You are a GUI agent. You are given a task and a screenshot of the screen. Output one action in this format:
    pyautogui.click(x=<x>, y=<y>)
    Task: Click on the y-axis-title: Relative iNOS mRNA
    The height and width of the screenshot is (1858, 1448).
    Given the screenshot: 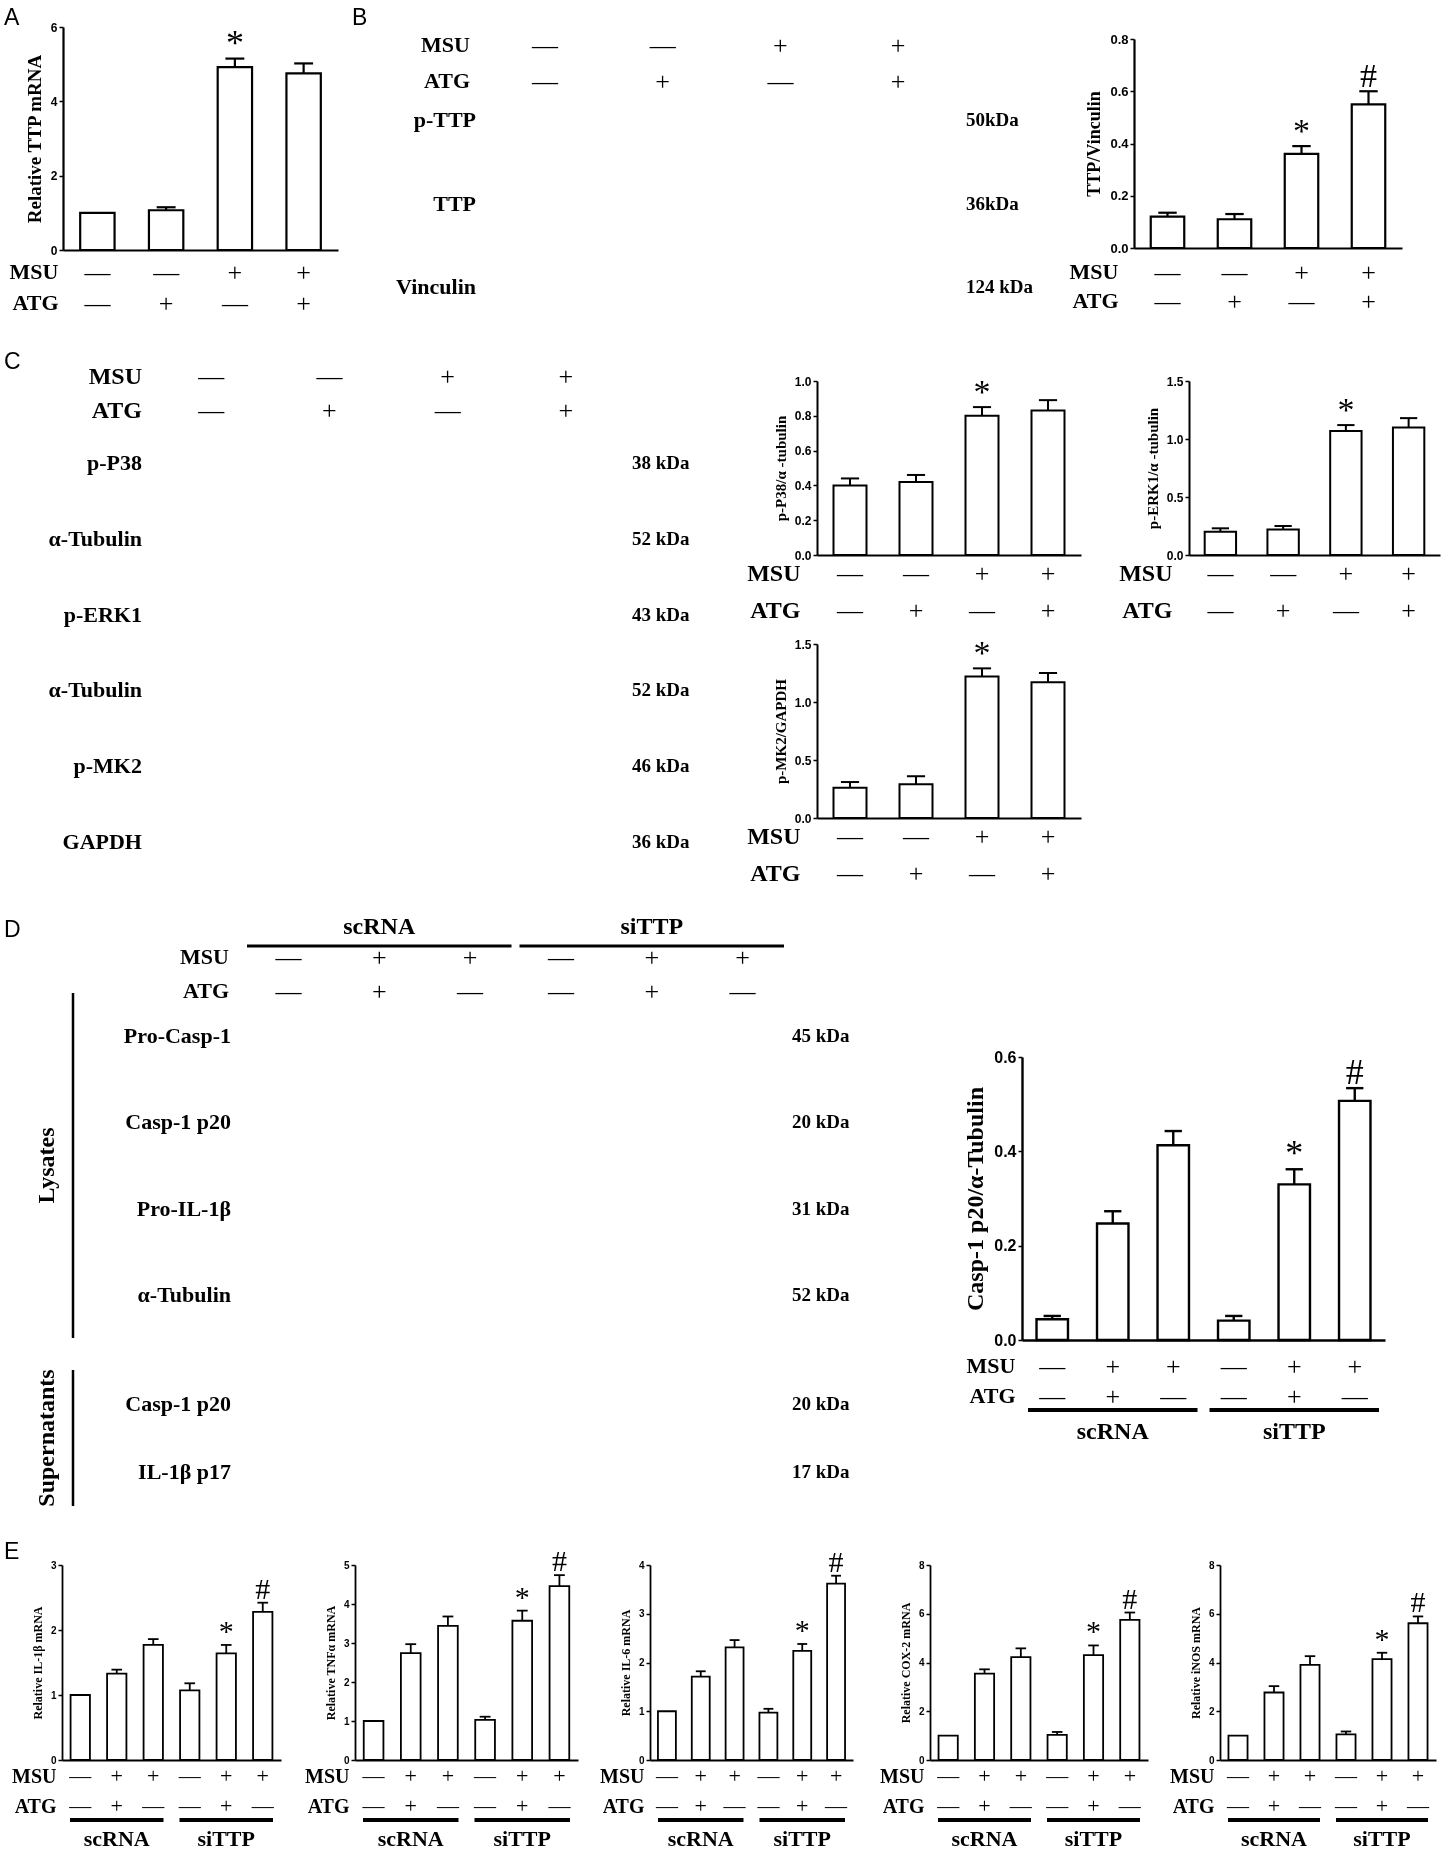 What is the action you would take?
    pyautogui.click(x=1195, y=1662)
    